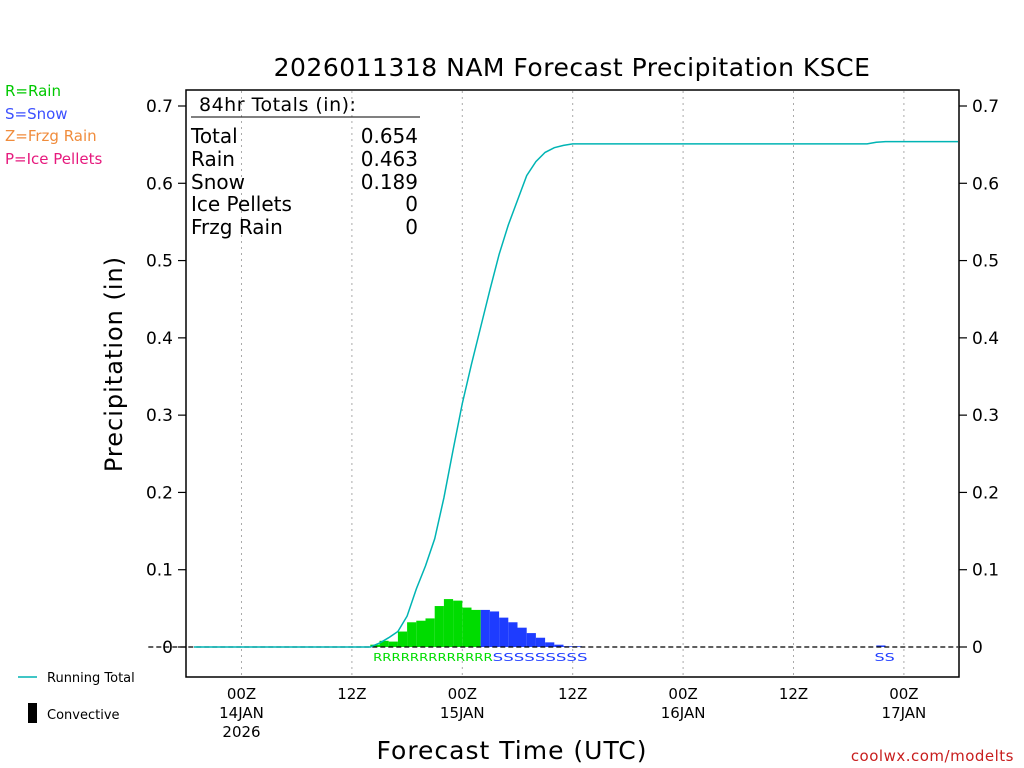 The width and height of the screenshot is (1024, 768). Describe the element at coordinates (932, 756) in the screenshot. I see `credit-text: coolwx.com/modelts` at that location.